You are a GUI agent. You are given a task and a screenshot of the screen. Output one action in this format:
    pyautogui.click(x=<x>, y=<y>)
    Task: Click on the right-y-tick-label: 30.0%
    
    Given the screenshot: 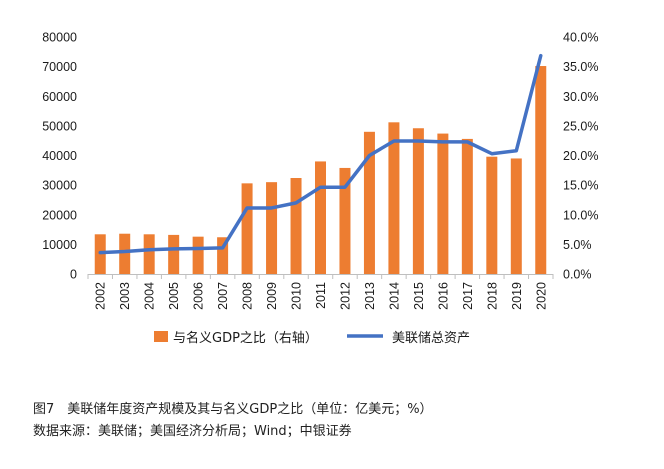 What is the action you would take?
    pyautogui.click(x=580, y=97)
    